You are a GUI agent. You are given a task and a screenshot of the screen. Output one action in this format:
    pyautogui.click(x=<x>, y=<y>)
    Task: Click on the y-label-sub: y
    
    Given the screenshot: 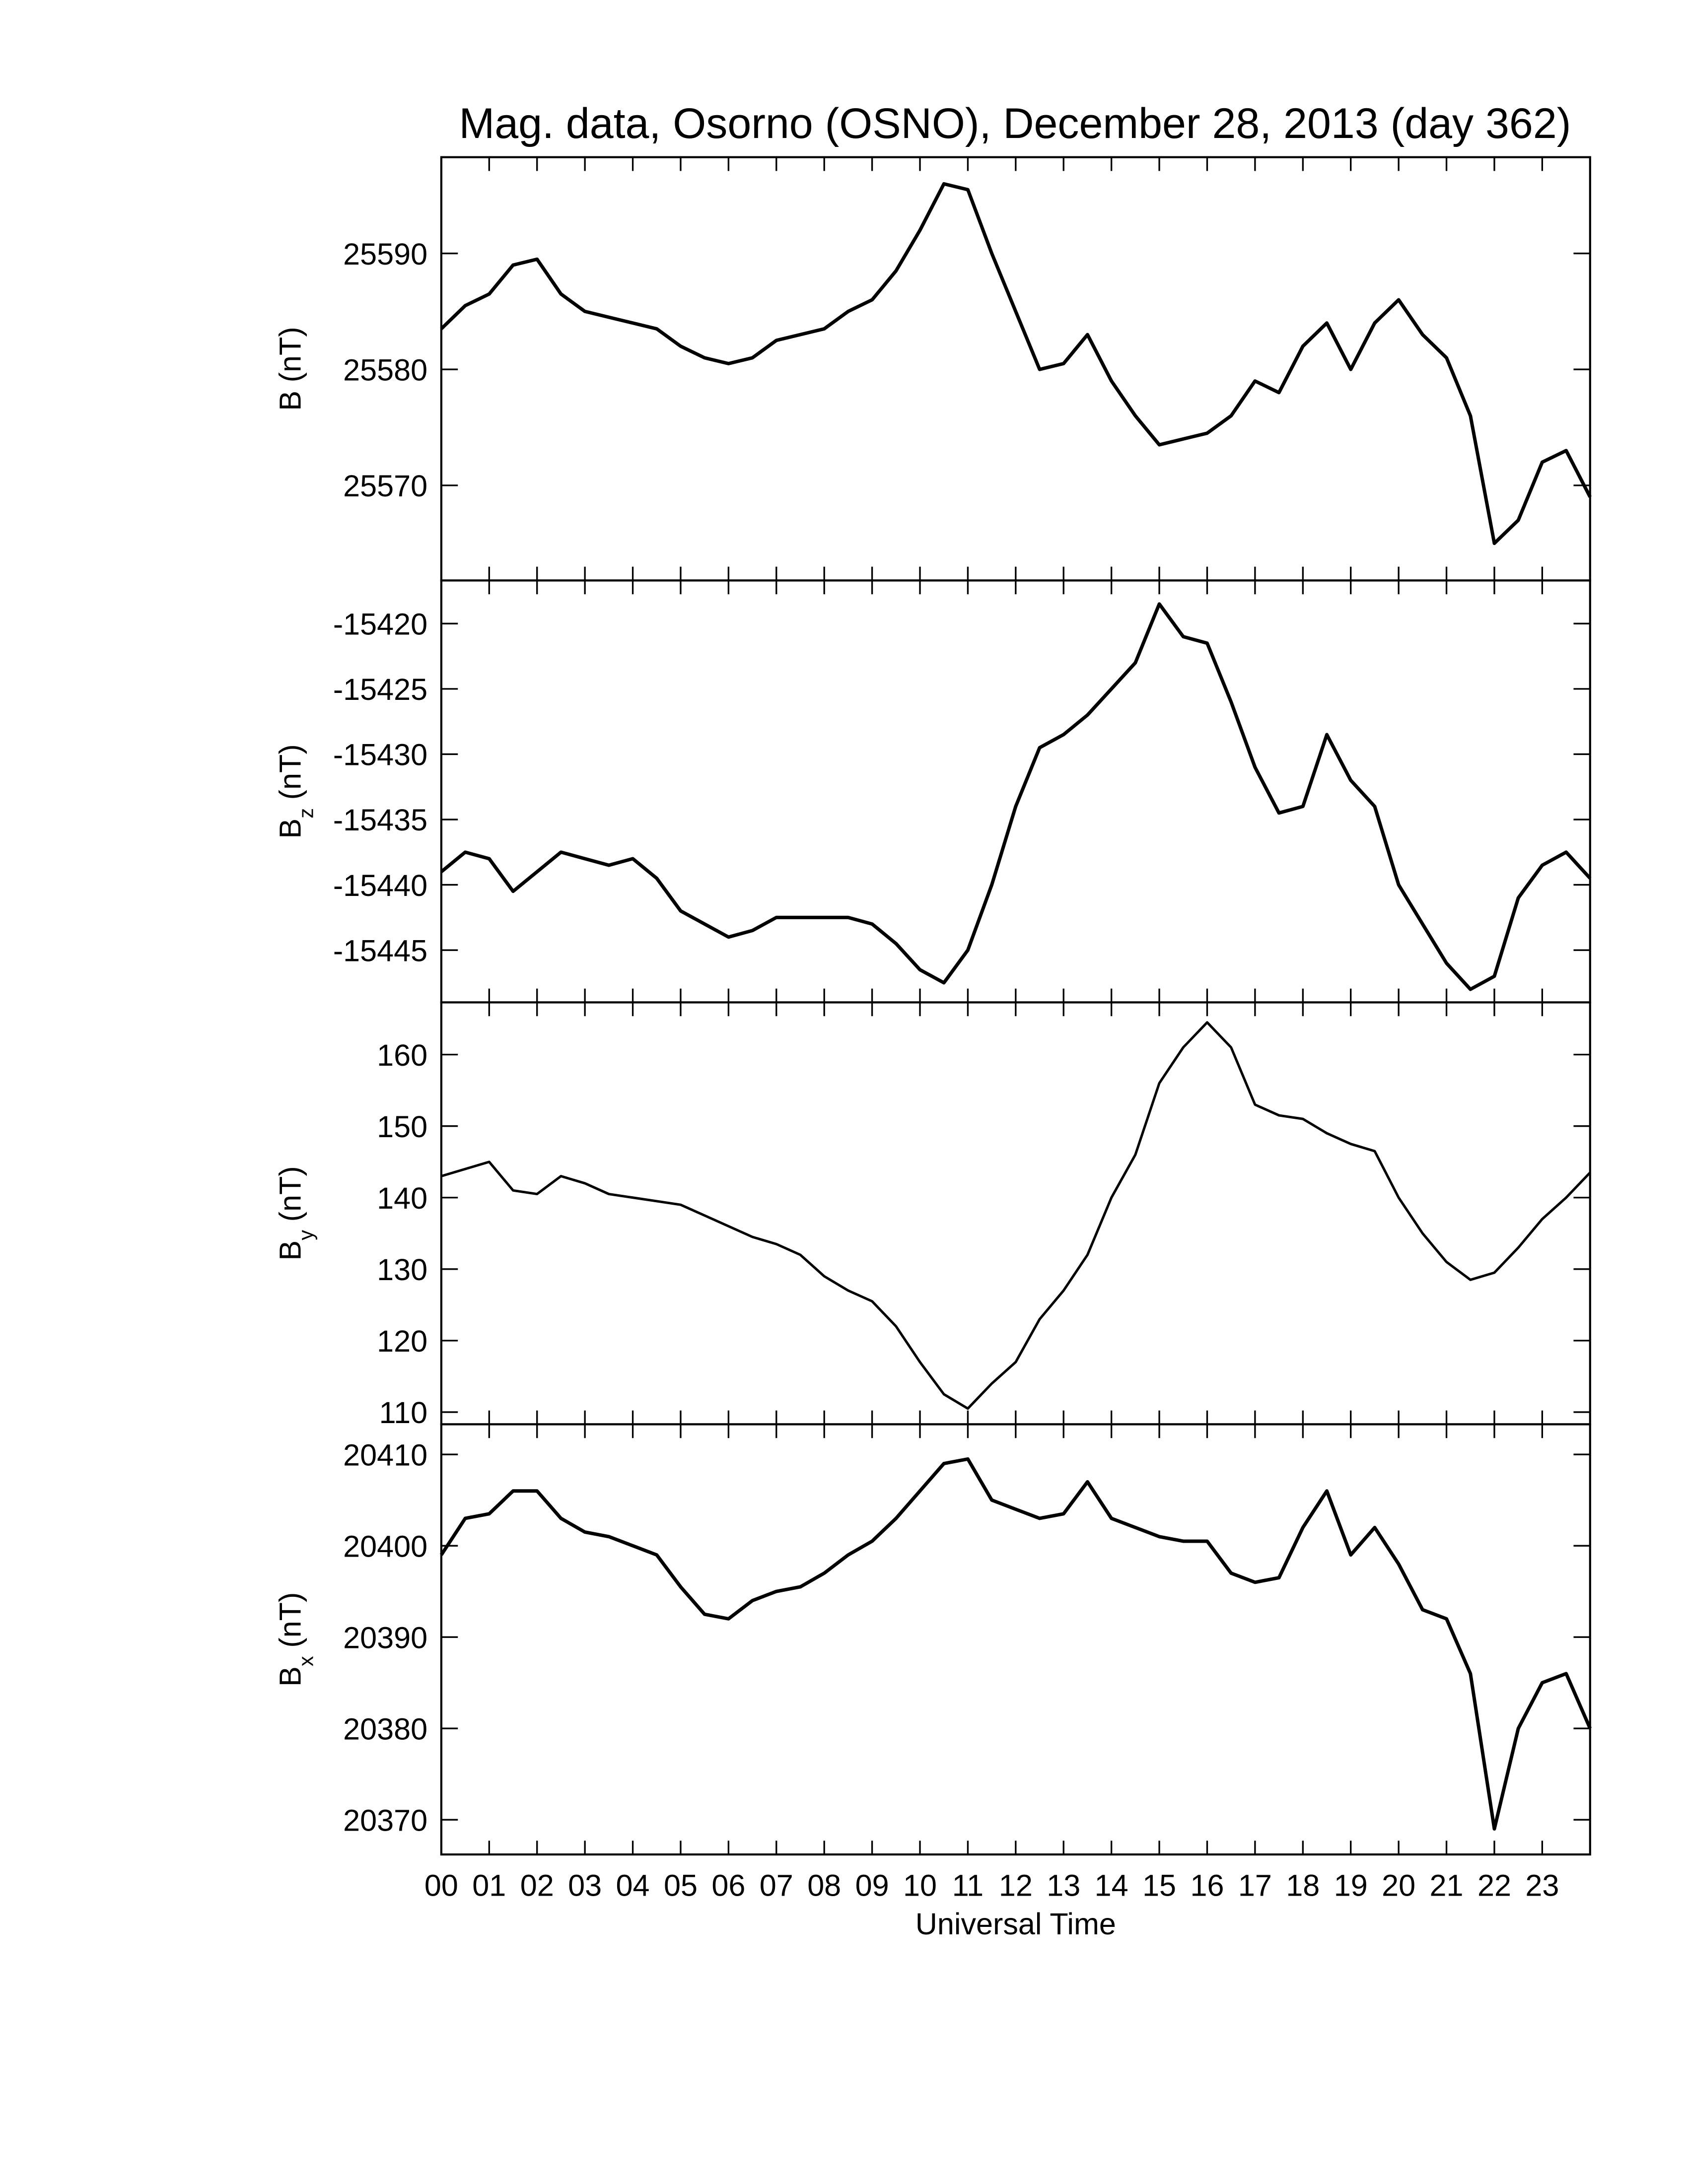 What is the action you would take?
    pyautogui.click(x=306, y=1235)
    